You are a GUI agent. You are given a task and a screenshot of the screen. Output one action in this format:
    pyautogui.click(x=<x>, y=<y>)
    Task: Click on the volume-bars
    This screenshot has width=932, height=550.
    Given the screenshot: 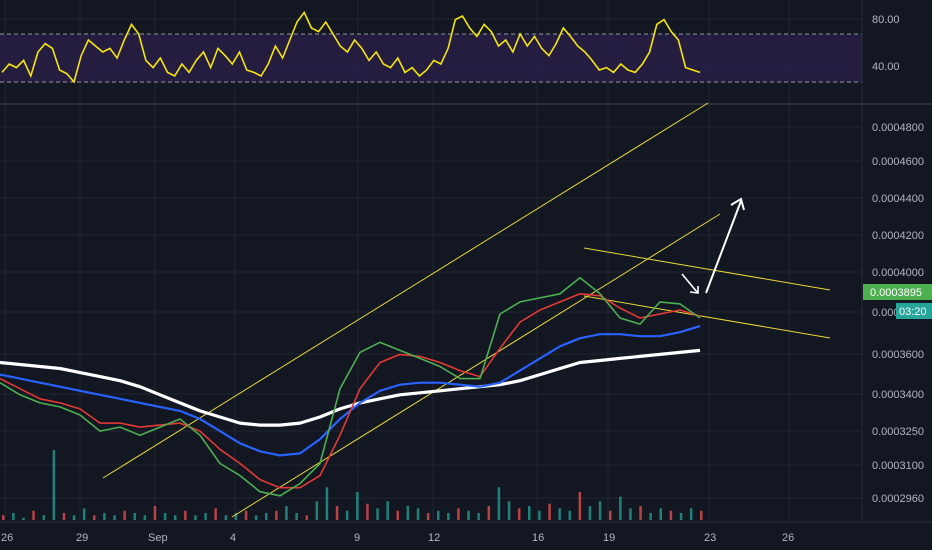 What is the action you would take?
    pyautogui.click(x=352, y=485)
    